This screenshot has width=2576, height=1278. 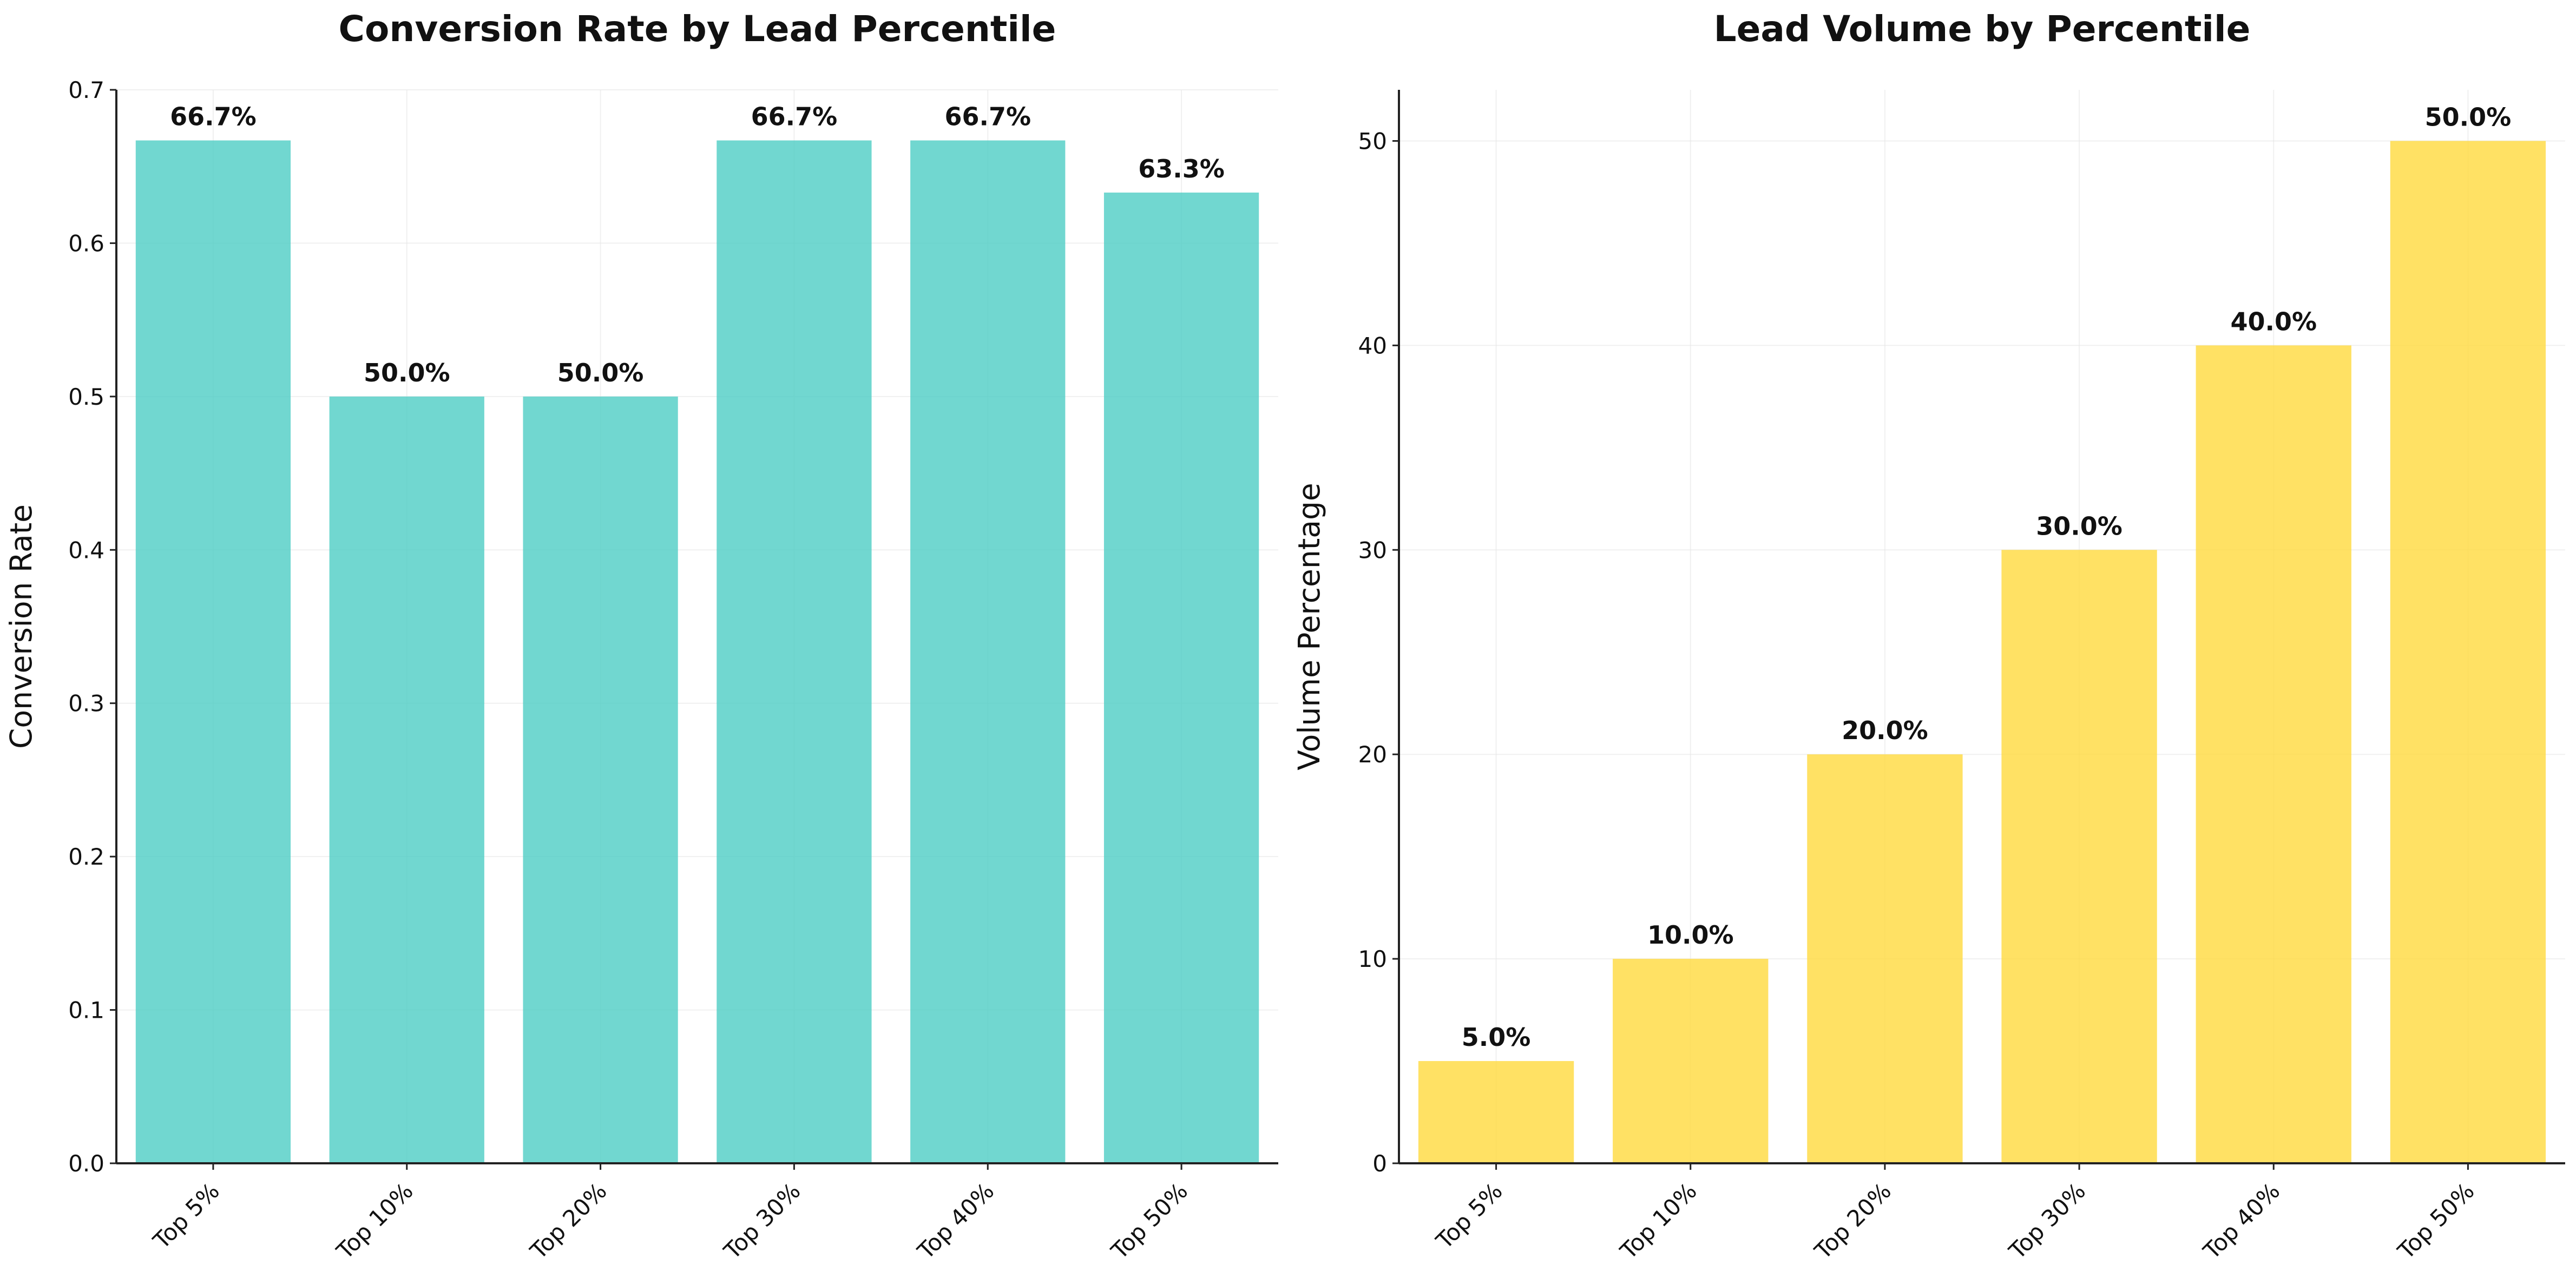 I want to click on left-chart-title: Conversion Rate by Lead Percentile, so click(x=697, y=29).